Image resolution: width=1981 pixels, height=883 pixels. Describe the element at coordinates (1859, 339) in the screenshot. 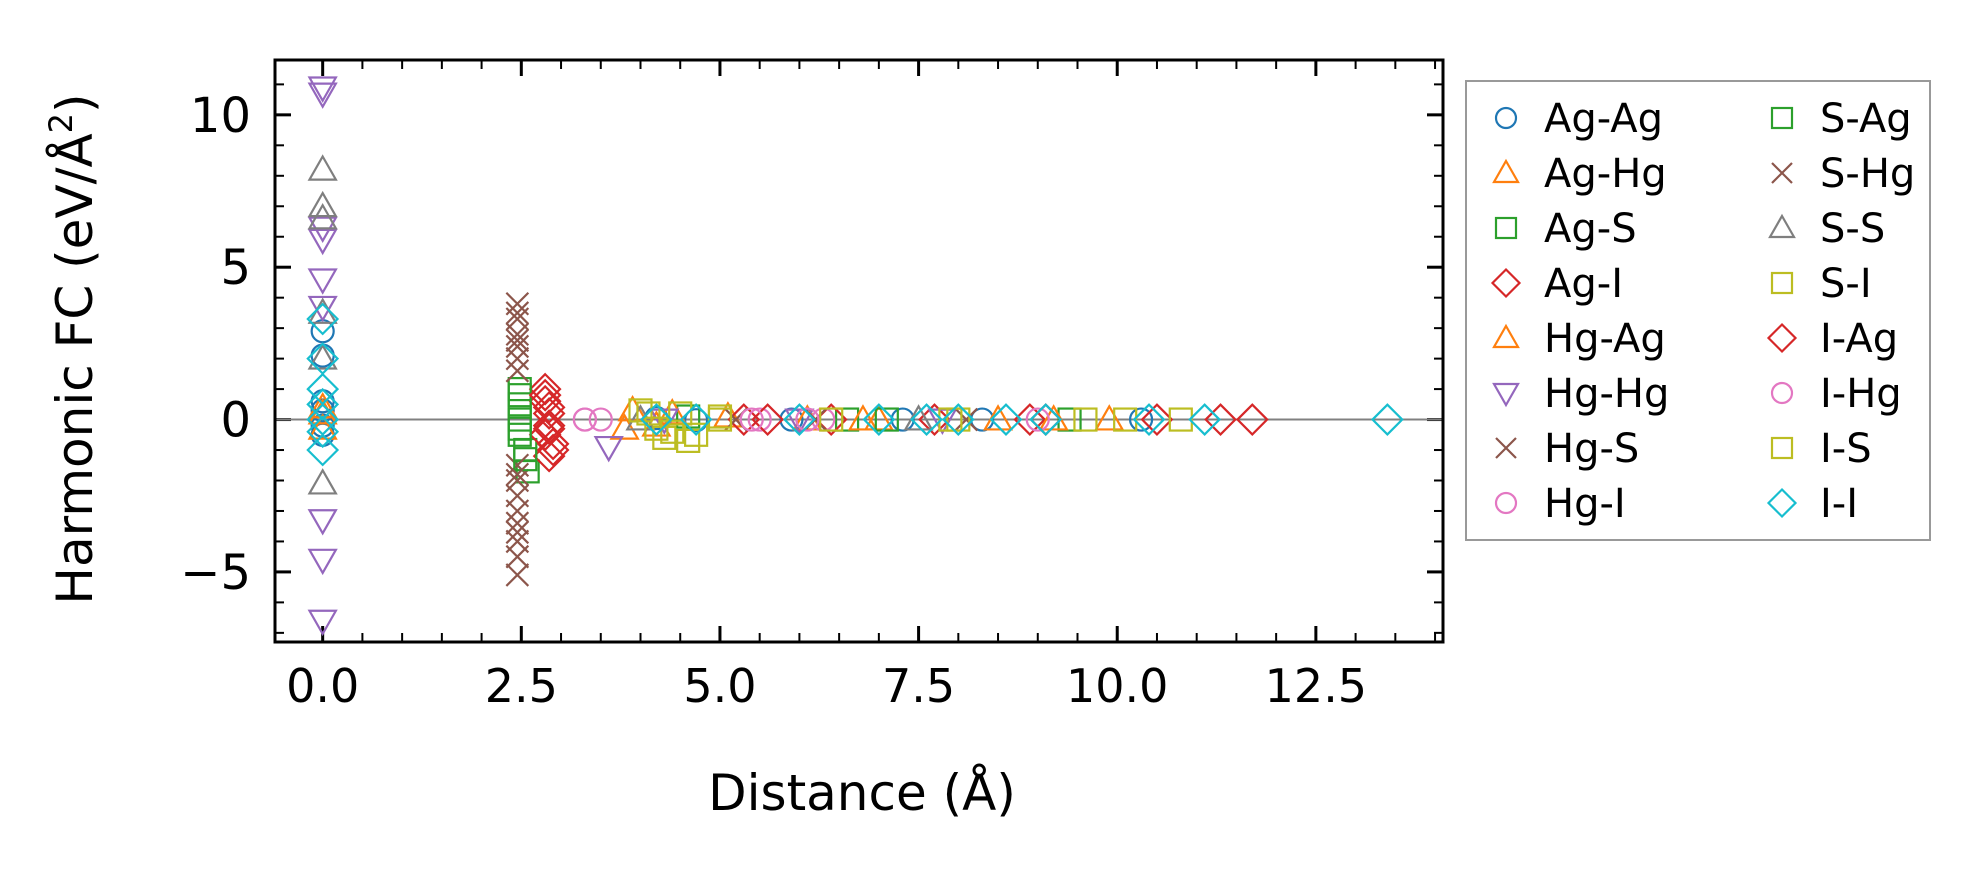

I see `legend-label: I-Ag` at that location.